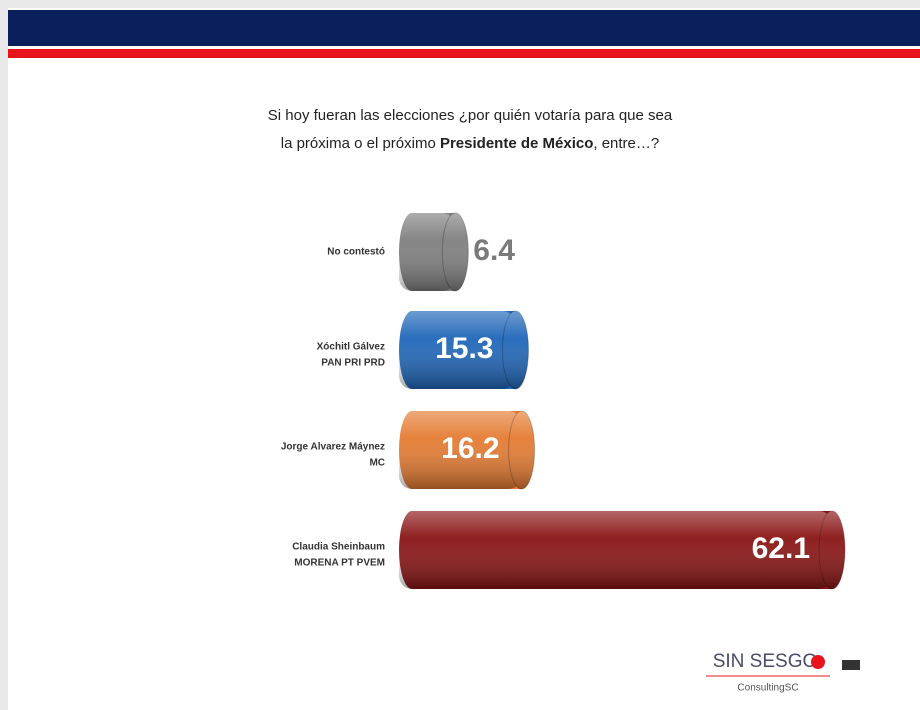 The image size is (920, 710). I want to click on value-label: 15.3, so click(464, 348).